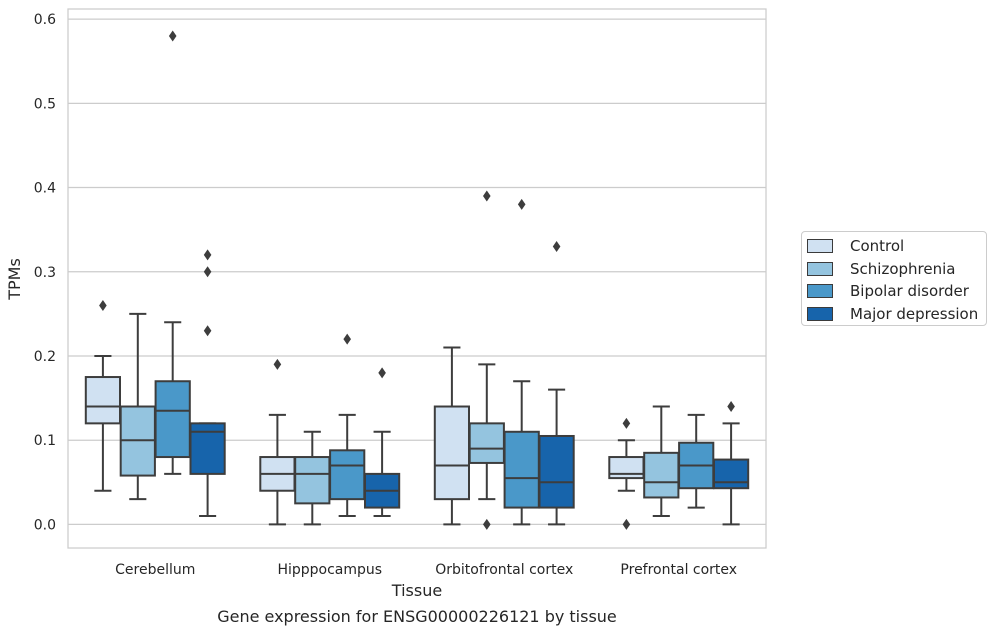 This screenshot has width=997, height=634. What do you see at coordinates (45, 525) in the screenshot?
I see `y-tick-label: 0.0` at bounding box center [45, 525].